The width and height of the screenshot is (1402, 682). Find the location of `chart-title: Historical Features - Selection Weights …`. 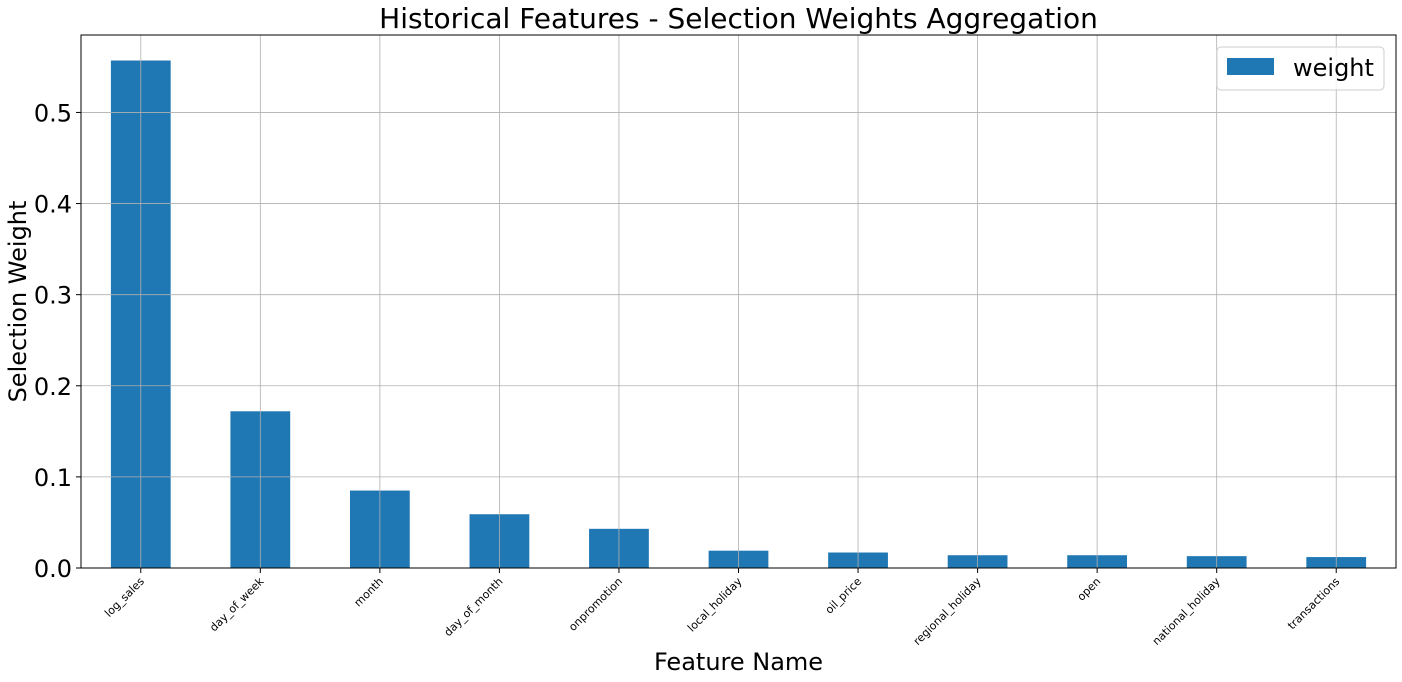

chart-title: Historical Features - Selection Weights … is located at coordinates (738, 18).